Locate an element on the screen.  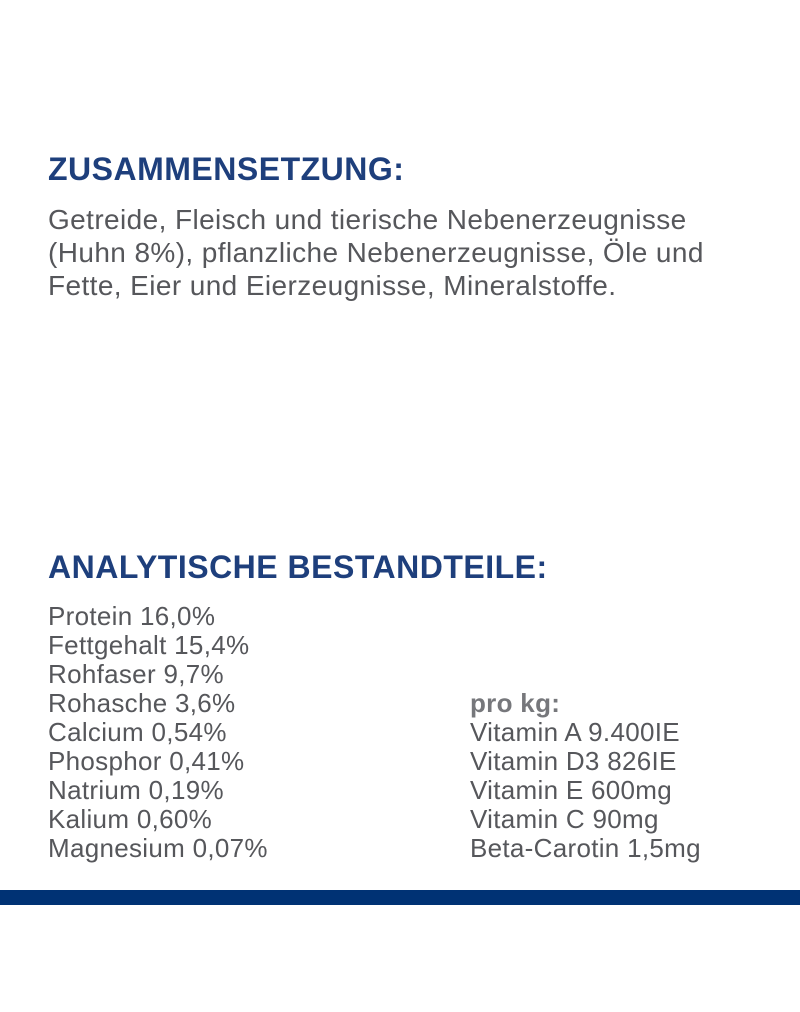
nutrient-value: 0,19% is located at coordinates (186, 790).